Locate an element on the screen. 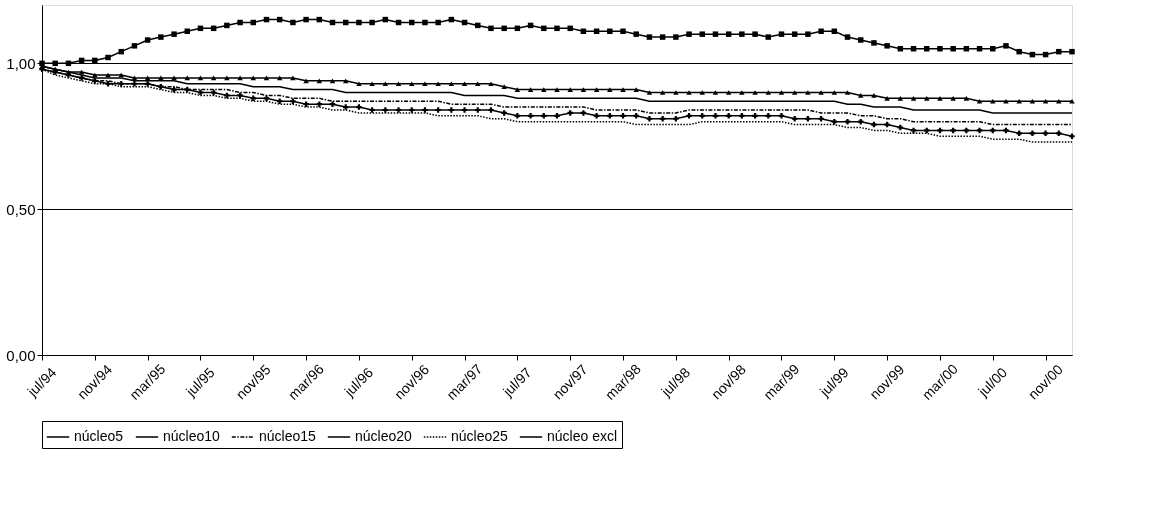 Image resolution: width=1153 pixels, height=513 pixels. legend-label: núcleo10 is located at coordinates (192, 436).